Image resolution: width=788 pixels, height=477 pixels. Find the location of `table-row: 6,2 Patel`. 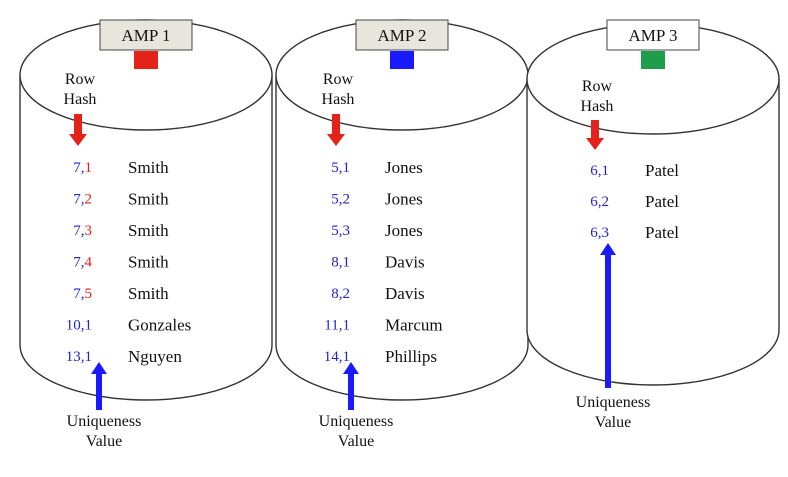

table-row: 6,2 Patel is located at coordinates (634, 201).